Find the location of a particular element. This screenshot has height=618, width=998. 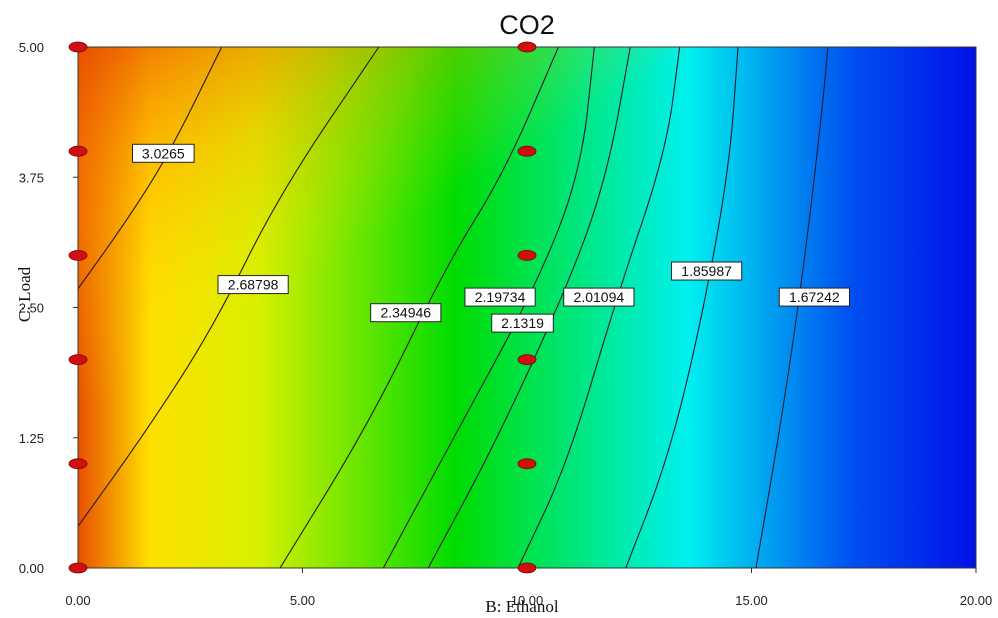

contour-label-text: 2.1319 is located at coordinates (522, 323).